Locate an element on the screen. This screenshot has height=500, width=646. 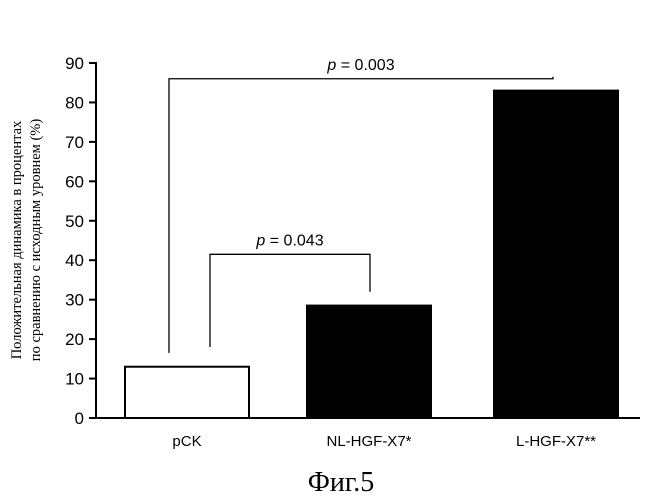
y-tick-label: 90 is located at coordinates (74, 63).